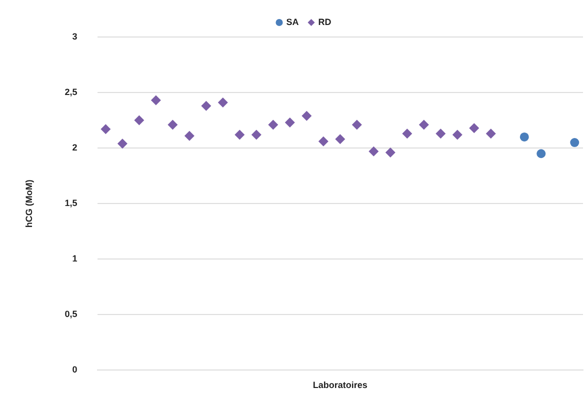 This screenshot has height=401, width=588. I want to click on legend-label: RD, so click(325, 21).